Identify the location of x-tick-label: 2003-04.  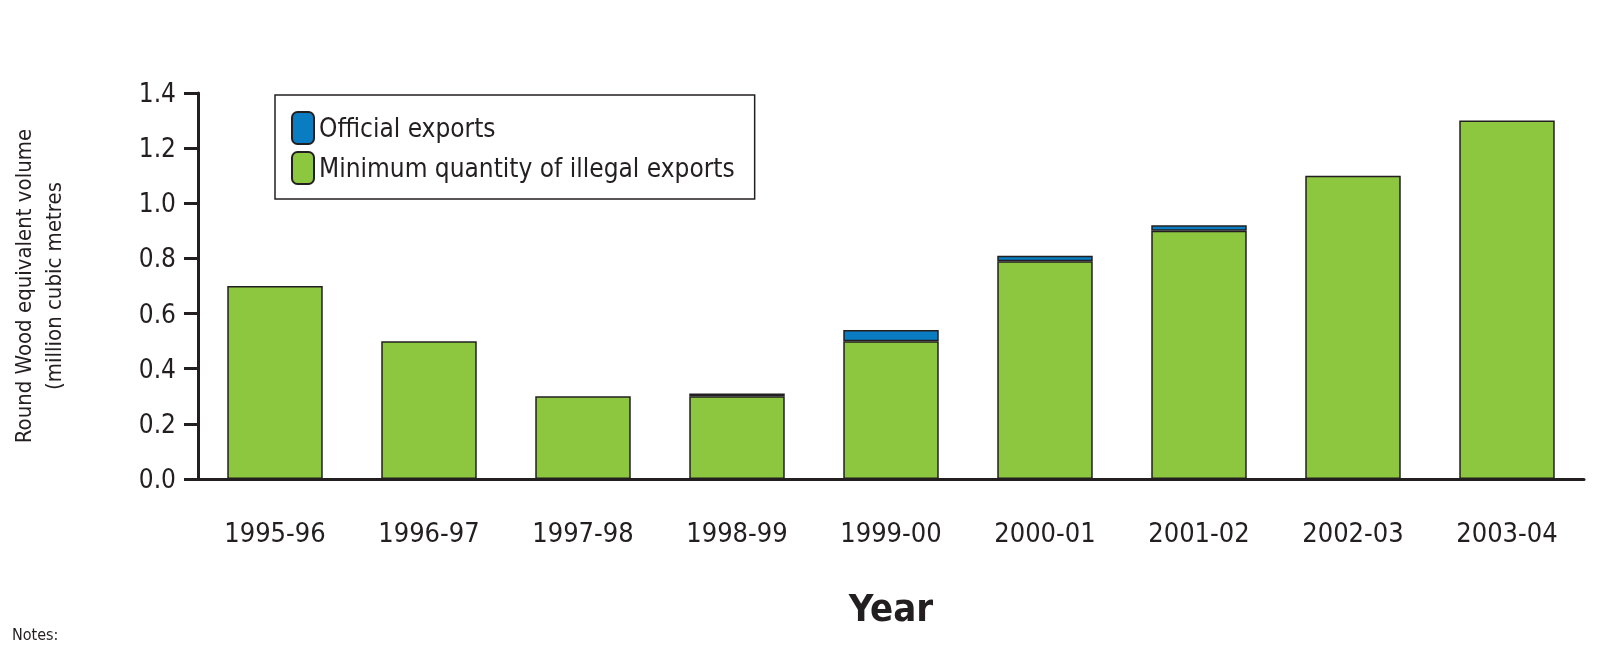
(1507, 532).